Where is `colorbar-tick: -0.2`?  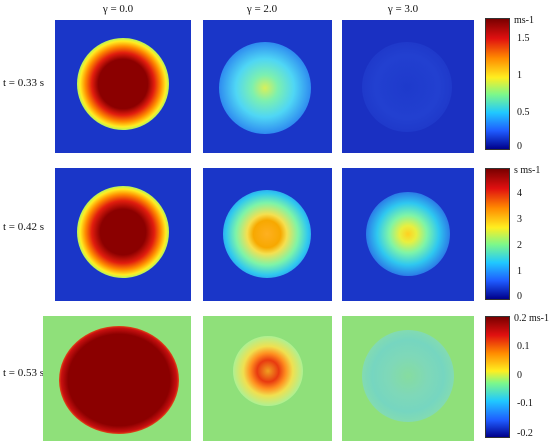 colorbar-tick: -0.2 is located at coordinates (525, 433).